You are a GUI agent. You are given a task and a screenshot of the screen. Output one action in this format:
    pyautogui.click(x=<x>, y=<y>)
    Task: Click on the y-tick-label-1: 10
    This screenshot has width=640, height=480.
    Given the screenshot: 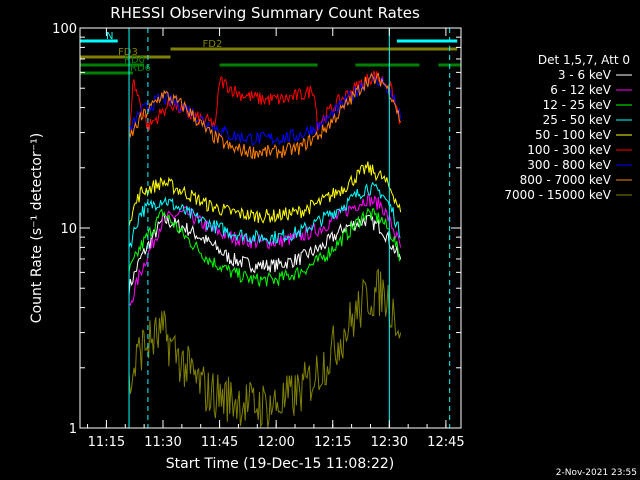 What is the action you would take?
    pyautogui.click(x=68, y=229)
    